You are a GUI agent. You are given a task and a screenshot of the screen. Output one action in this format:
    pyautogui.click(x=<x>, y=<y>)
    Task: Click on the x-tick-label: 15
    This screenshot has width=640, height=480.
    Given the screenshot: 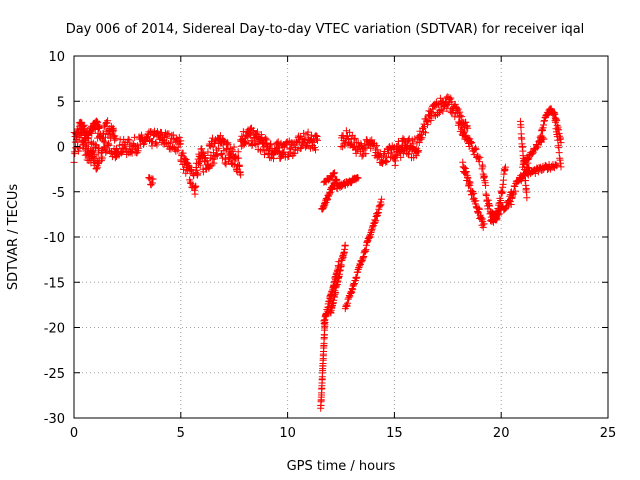 What is the action you would take?
    pyautogui.click(x=394, y=433)
    